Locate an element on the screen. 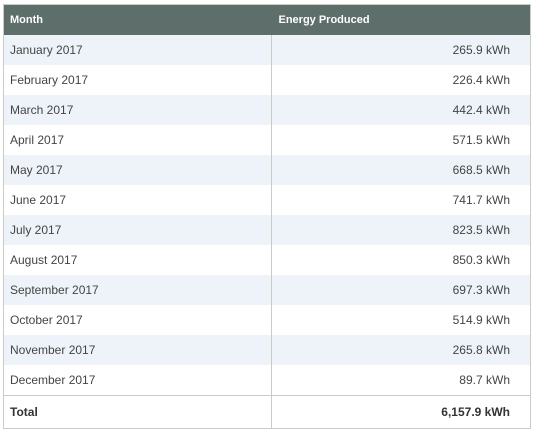  table-row: August 2017 850.3 kWh is located at coordinates (267, 260).